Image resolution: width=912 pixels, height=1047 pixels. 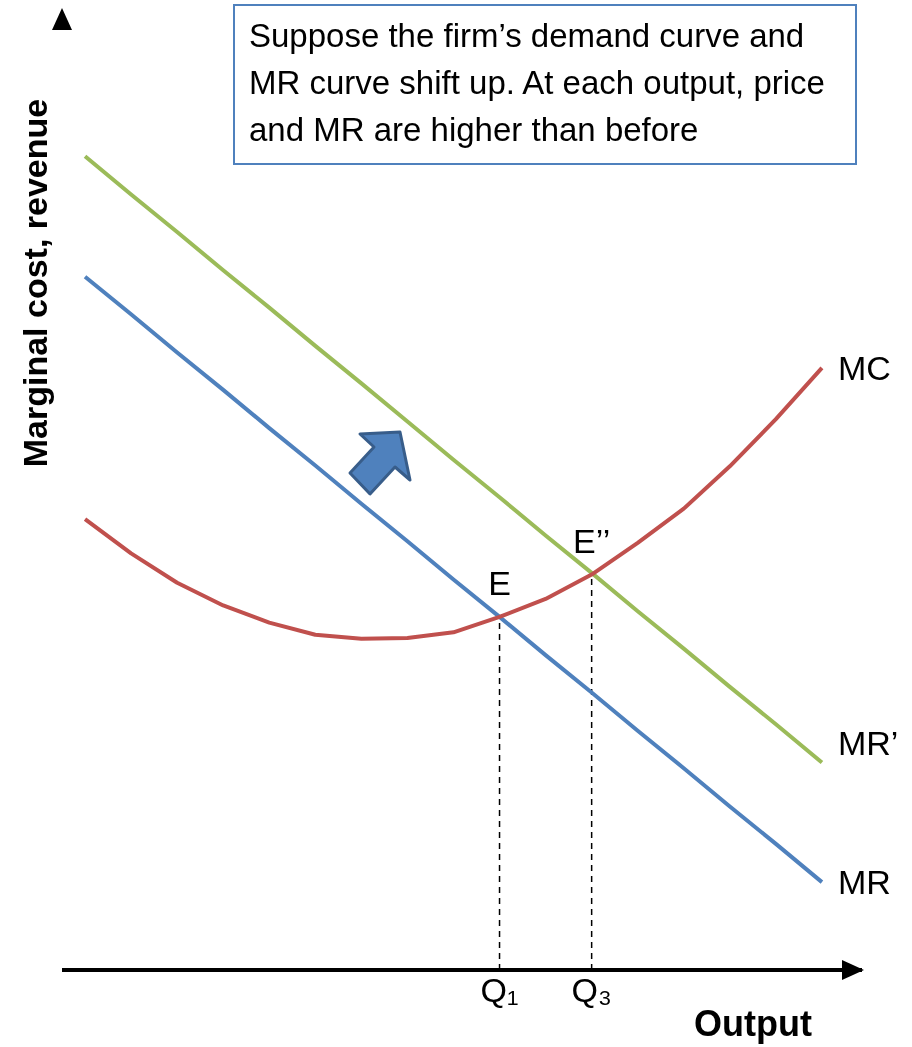 I want to click on text: Suppose the firm’s demand curve and MR curve shift up. At each output, price and MR are higher than before, so click(x=545, y=84).